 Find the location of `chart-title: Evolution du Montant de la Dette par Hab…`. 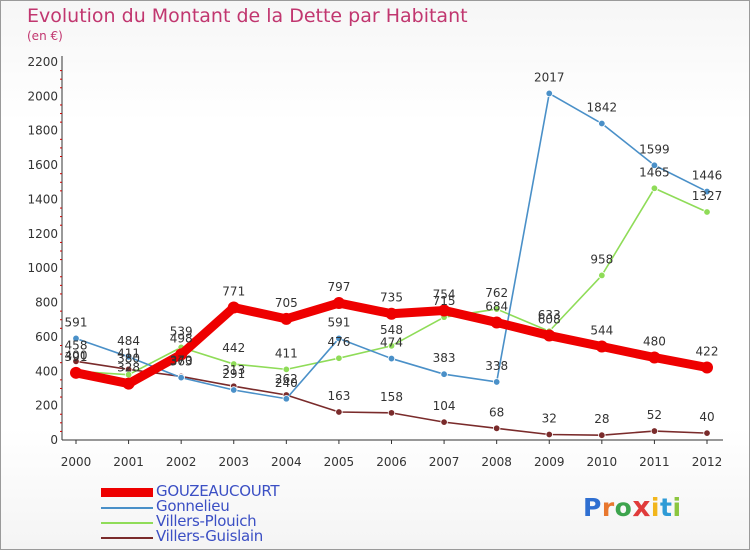

chart-title: Evolution du Montant de la Dette par Hab… is located at coordinates (247, 16).